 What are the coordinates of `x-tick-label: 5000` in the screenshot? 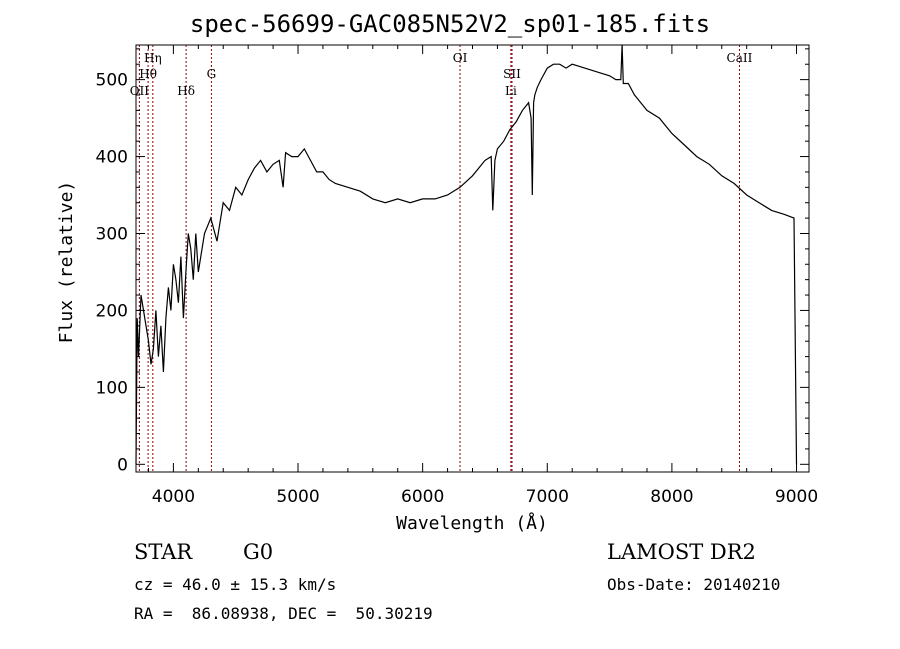 It's located at (297, 497).